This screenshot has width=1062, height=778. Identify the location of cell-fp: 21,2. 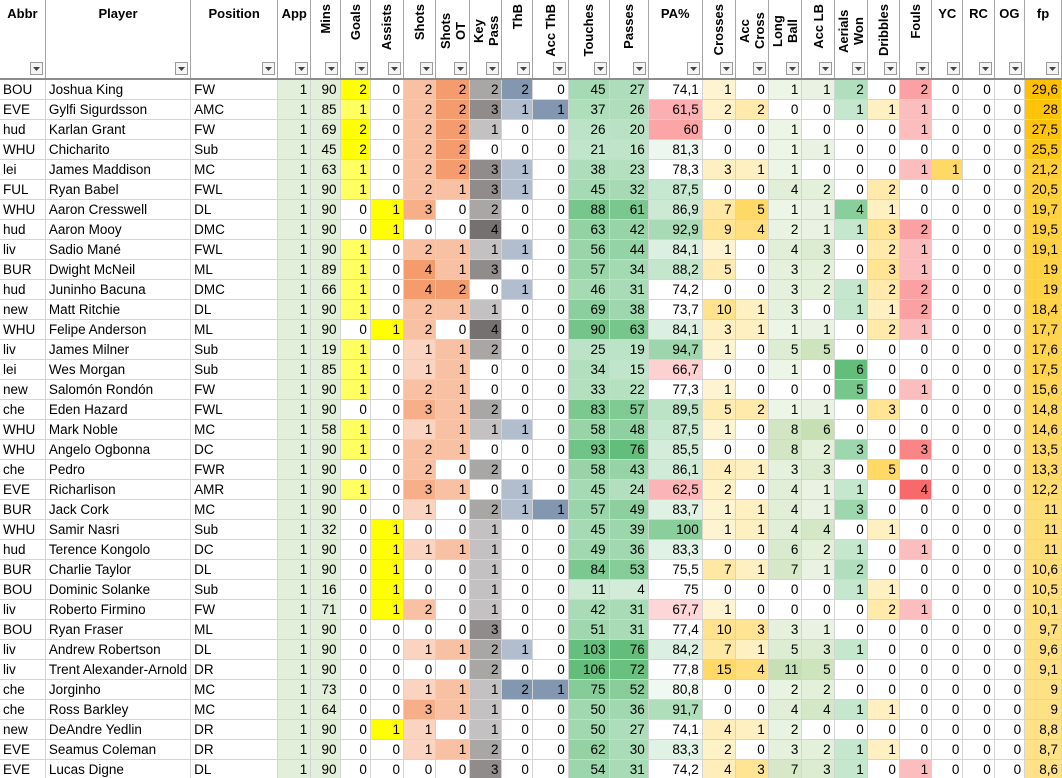
(1043, 169).